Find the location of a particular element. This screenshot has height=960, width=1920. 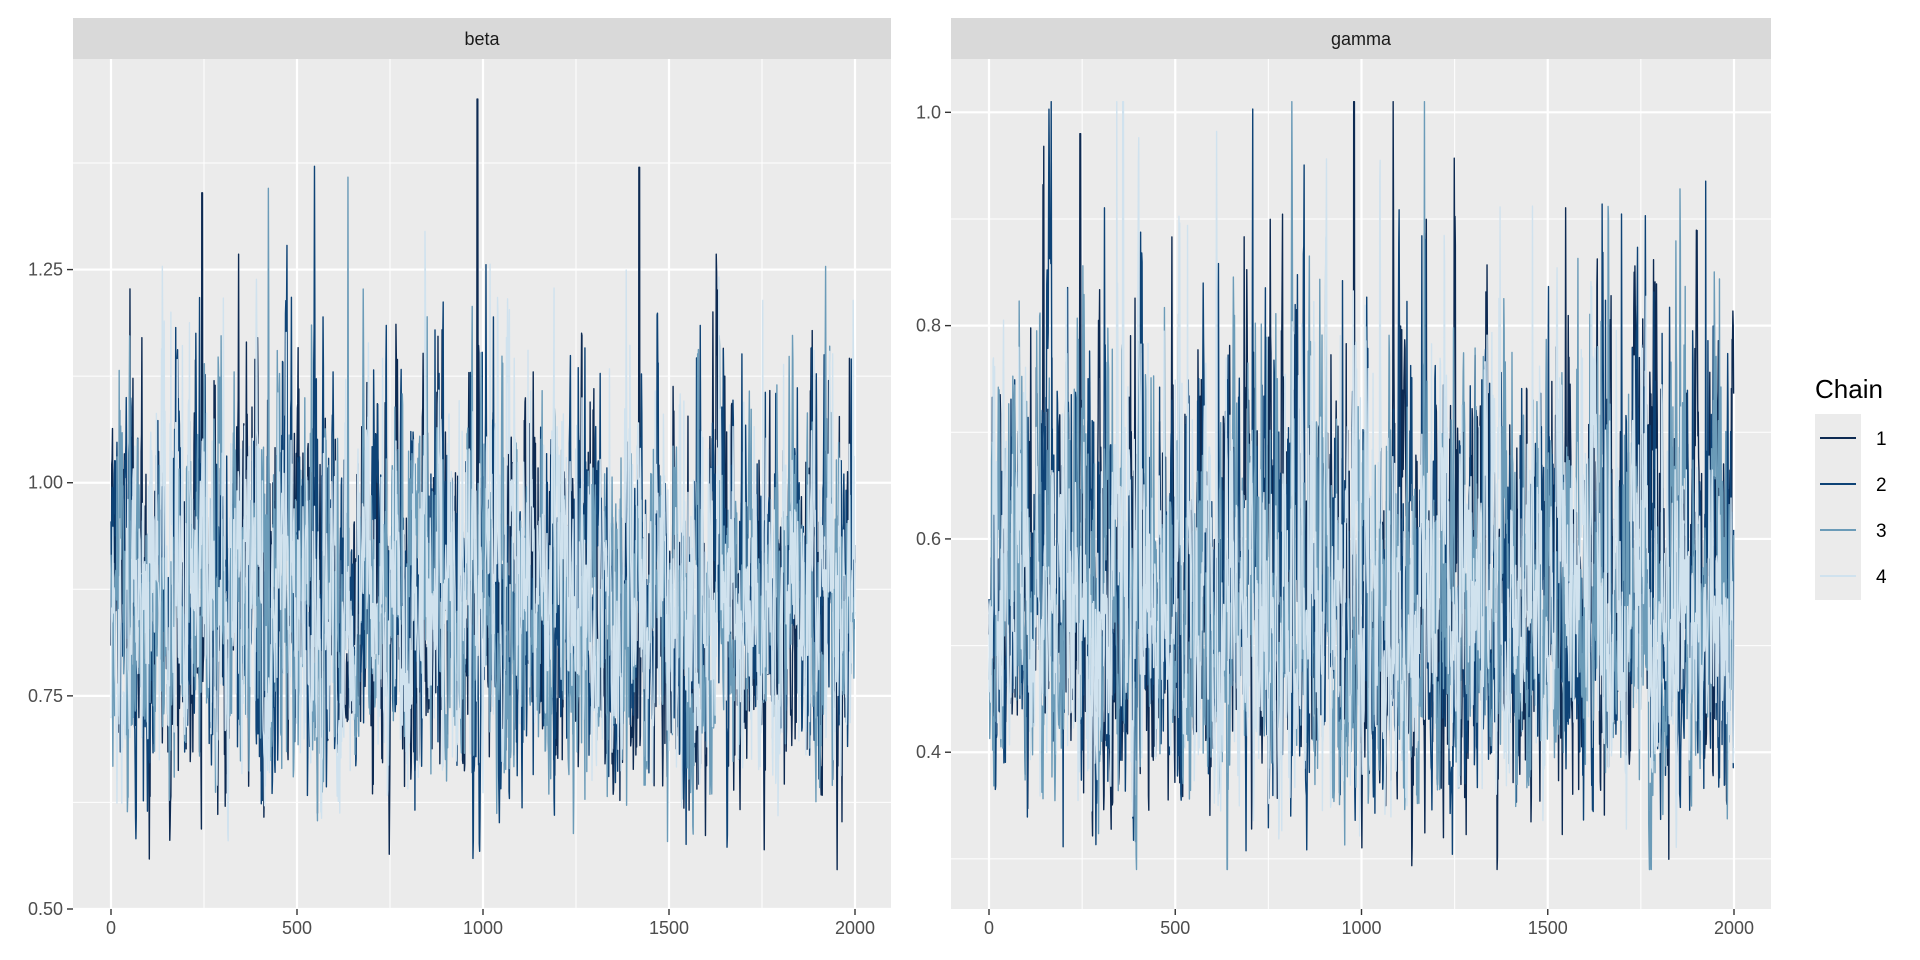

y-tick-label: 1.00 is located at coordinates (45, 483).